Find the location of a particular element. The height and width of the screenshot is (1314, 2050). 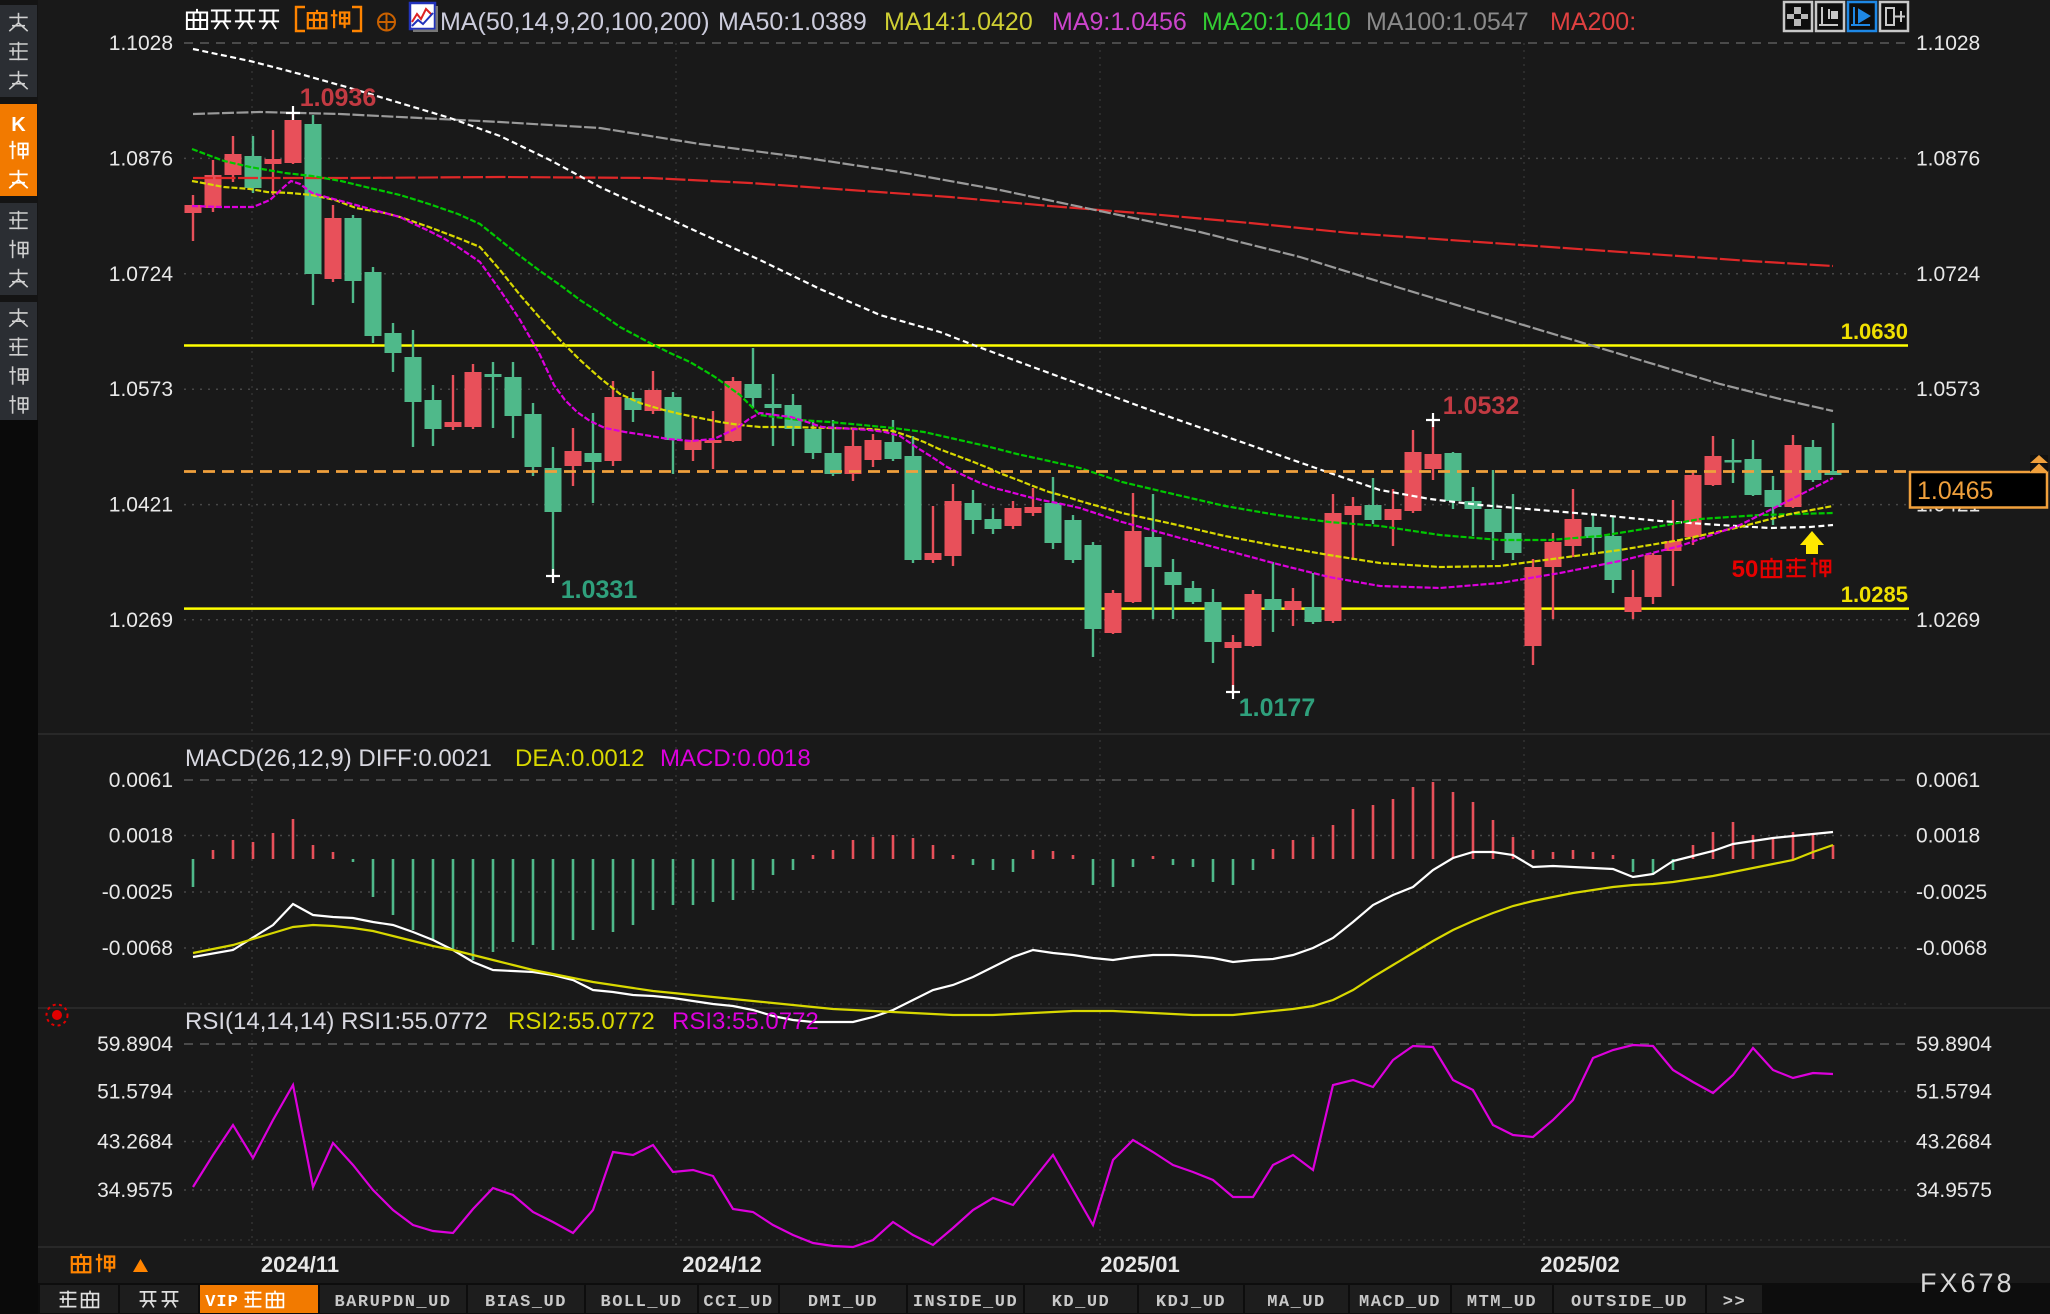

svg-text: FX678 is located at coordinates (1967, 1283).